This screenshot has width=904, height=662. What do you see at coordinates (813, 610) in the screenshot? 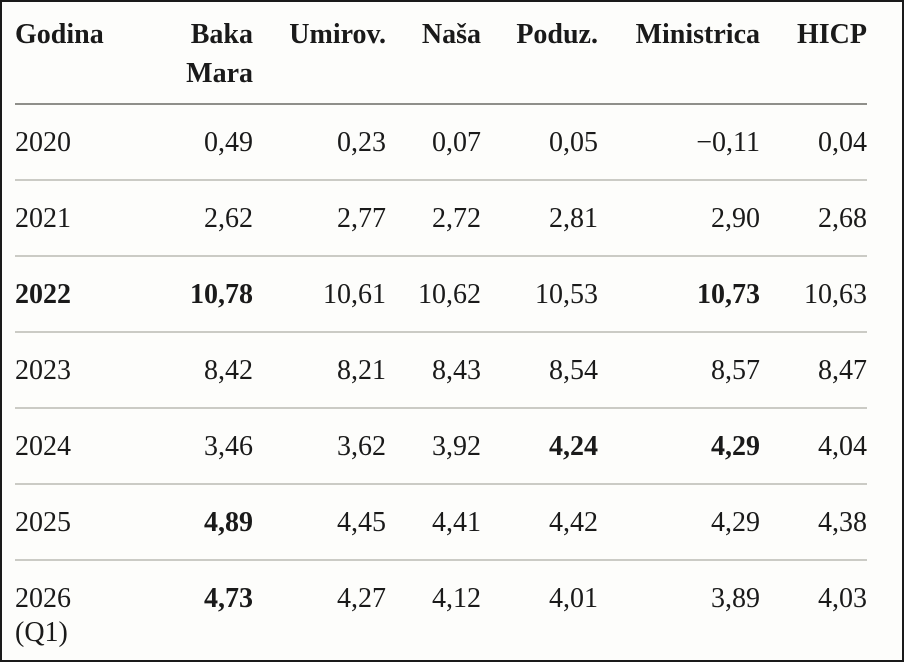
I see `value-cell: 4,03` at bounding box center [813, 610].